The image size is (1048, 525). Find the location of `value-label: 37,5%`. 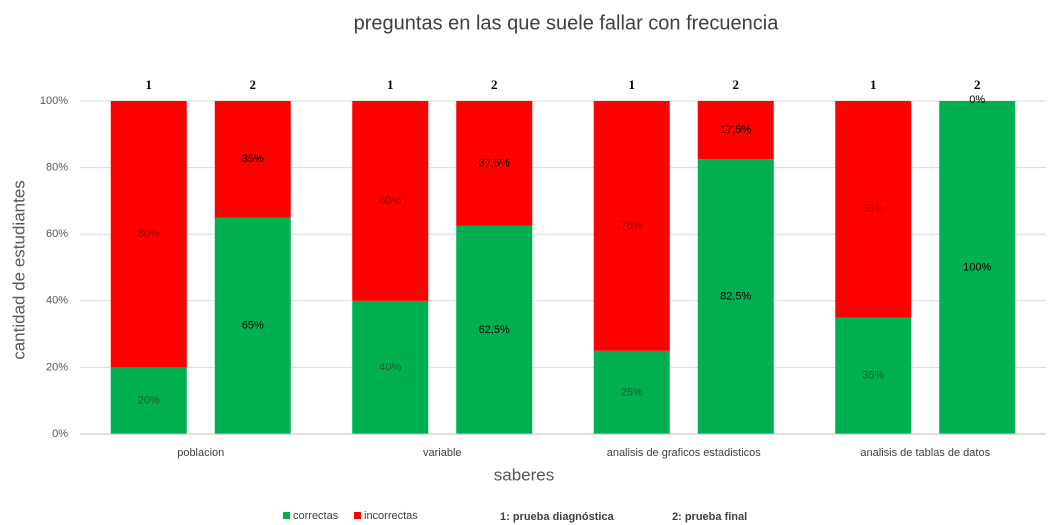

value-label: 37,5% is located at coordinates (494, 163).